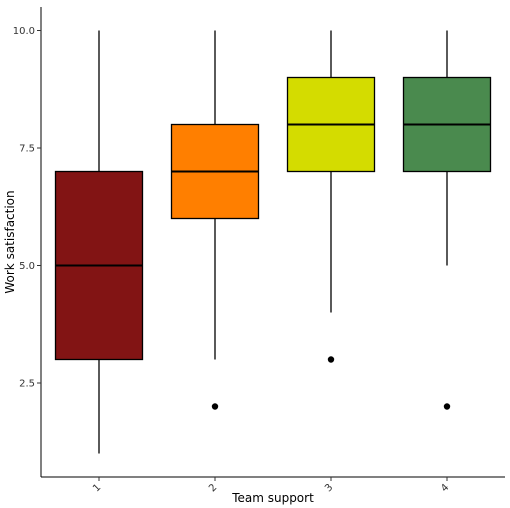  What do you see at coordinates (97, 488) in the screenshot?
I see `x-tick-label: 1` at bounding box center [97, 488].